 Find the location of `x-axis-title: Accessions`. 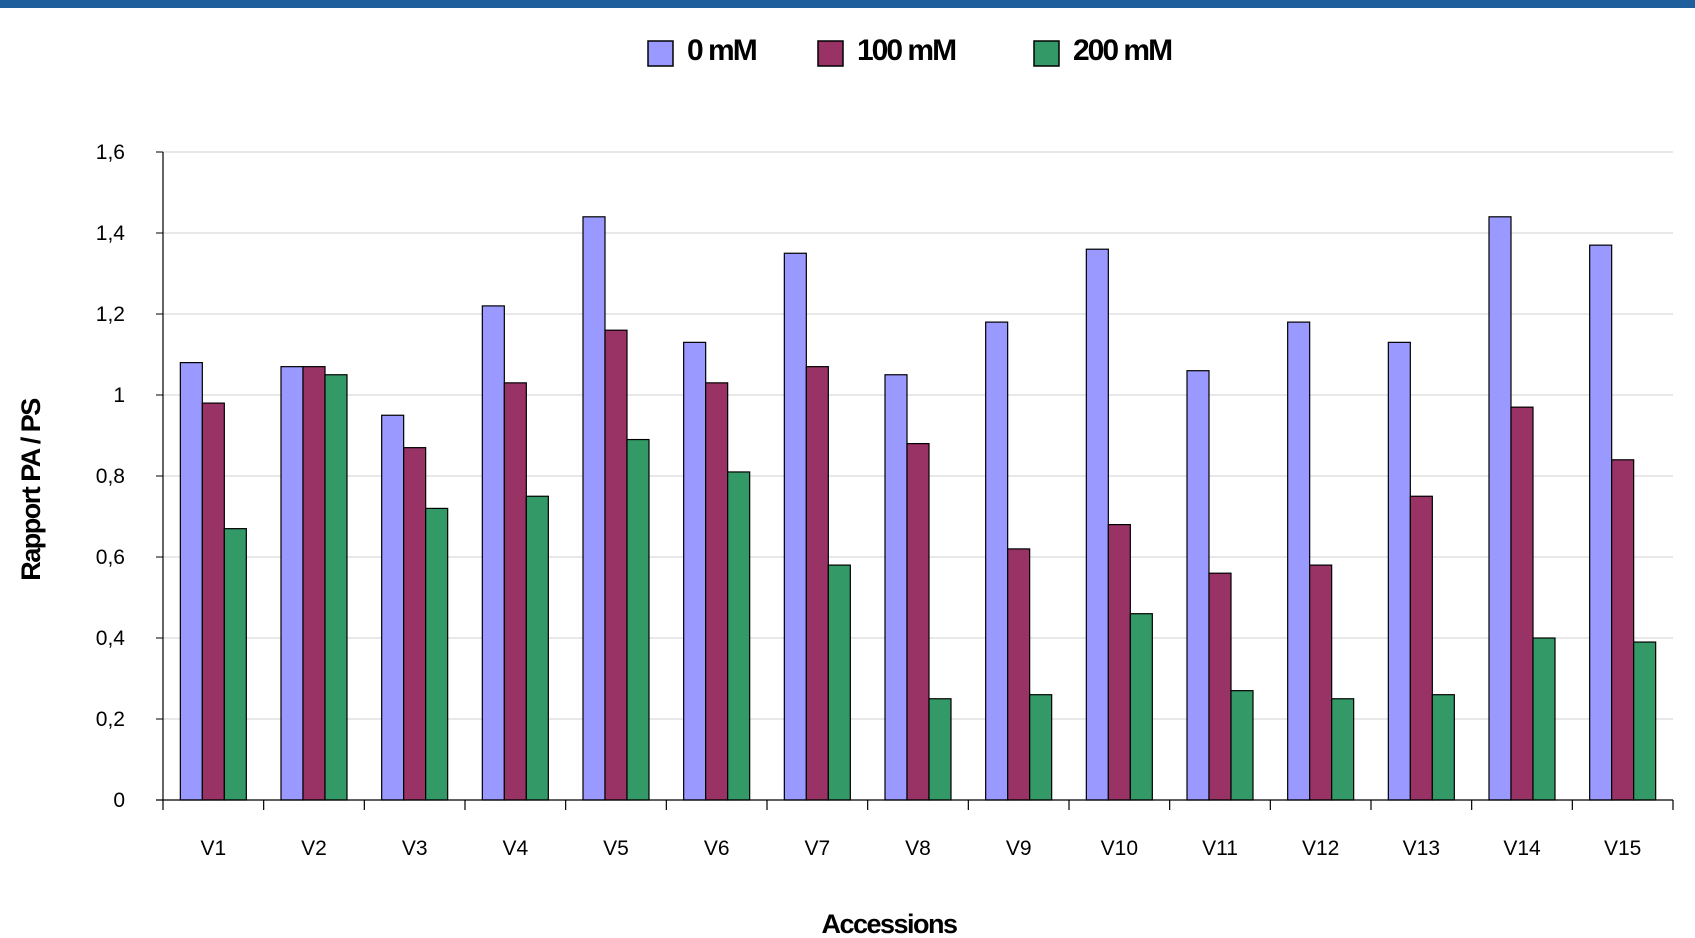

x-axis-title: Accessions is located at coordinates (889, 923).